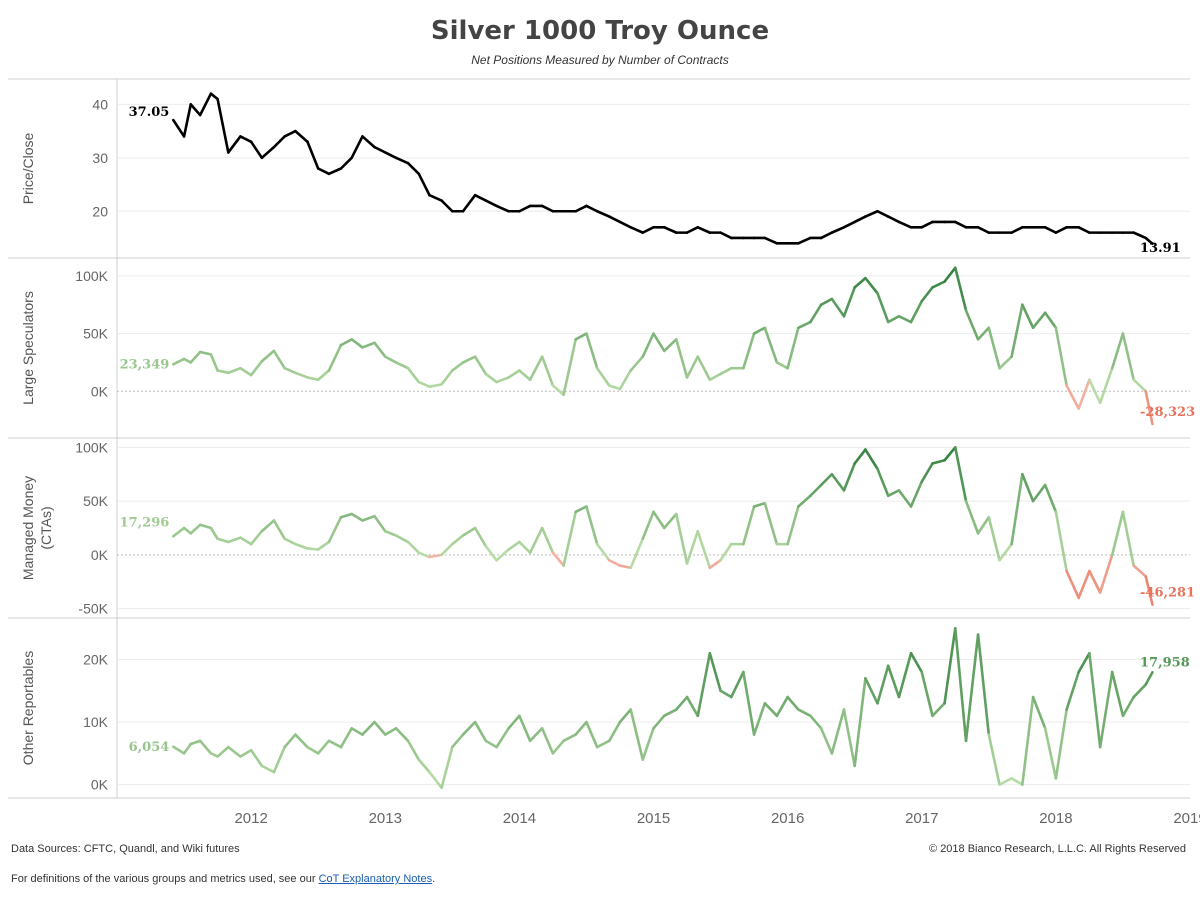 The width and height of the screenshot is (1200, 900). What do you see at coordinates (519, 818) in the screenshot?
I see `x-tick-label: 2014` at bounding box center [519, 818].